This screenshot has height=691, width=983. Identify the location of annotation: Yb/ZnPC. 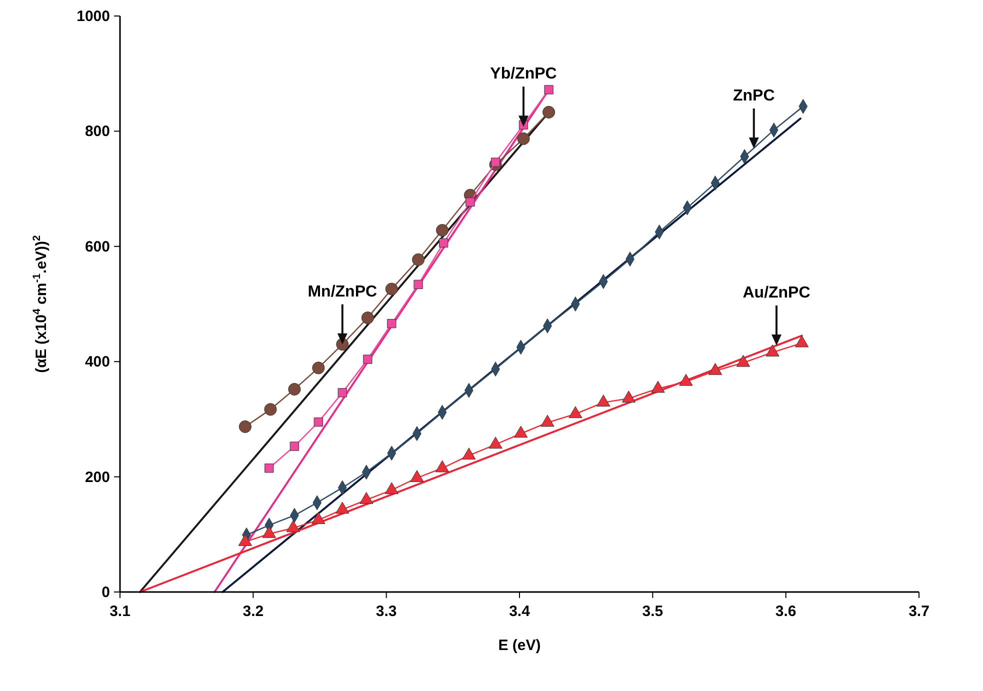
(524, 74).